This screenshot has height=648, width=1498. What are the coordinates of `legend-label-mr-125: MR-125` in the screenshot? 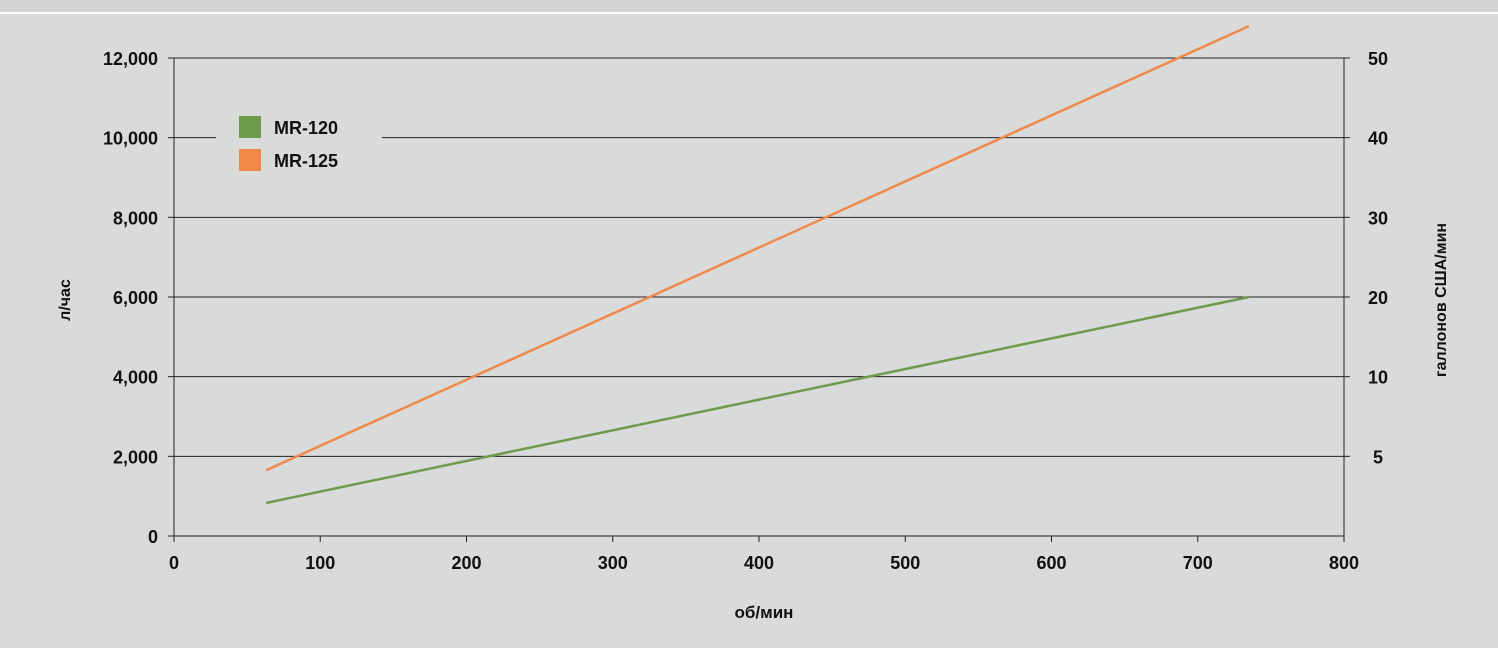 It's located at (306, 161).